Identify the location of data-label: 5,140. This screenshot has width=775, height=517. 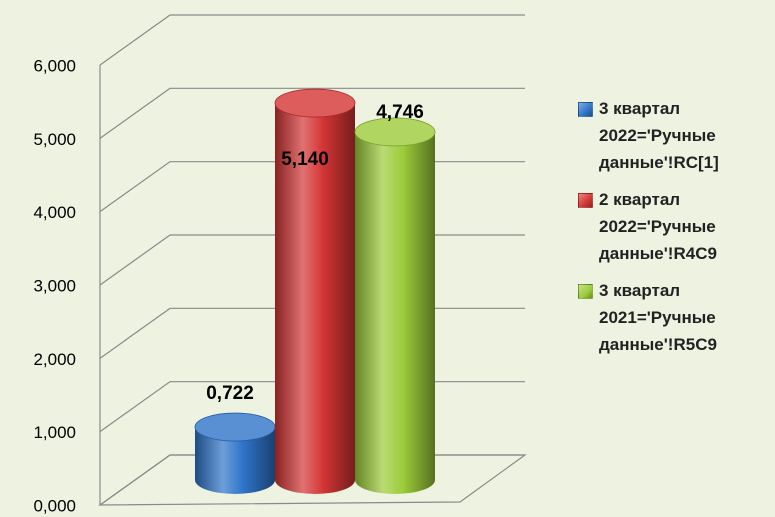
(305, 159).